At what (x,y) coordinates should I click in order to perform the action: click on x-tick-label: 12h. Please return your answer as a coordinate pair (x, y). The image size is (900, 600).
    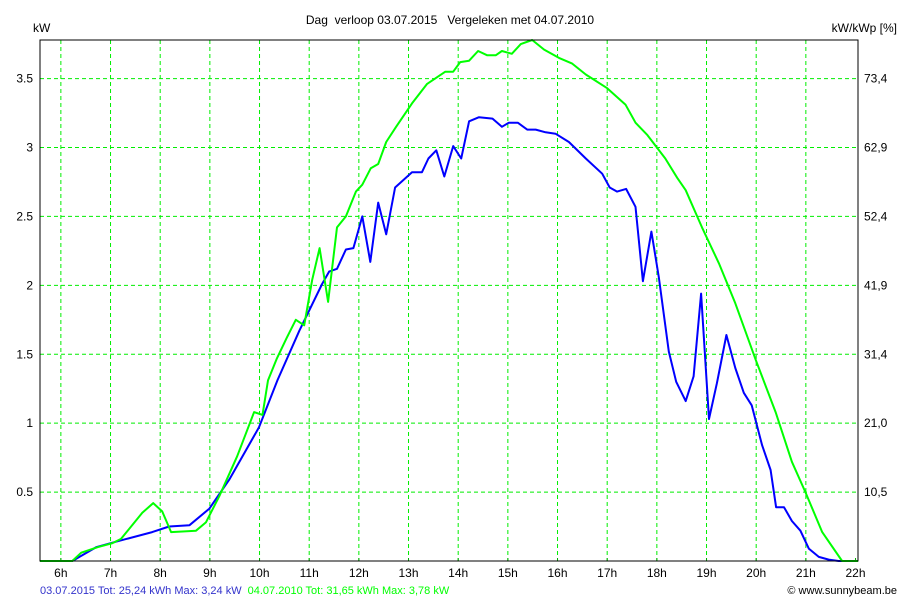
    Looking at the image, I should click on (359, 573).